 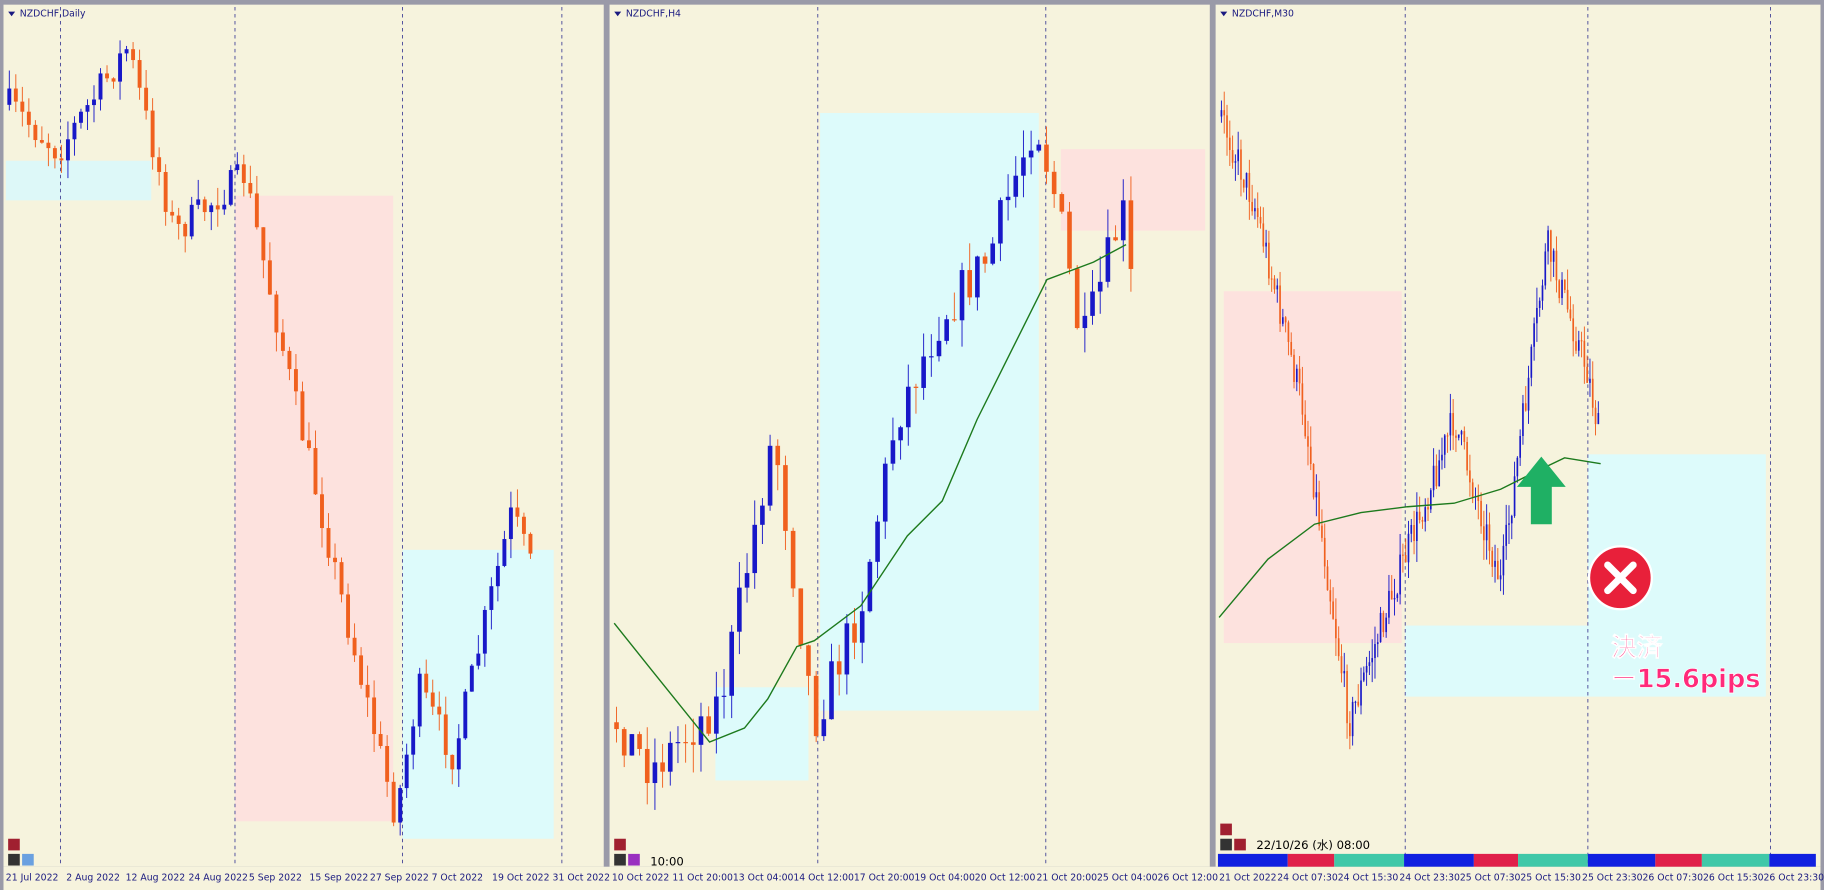 I want to click on x-axis-label: 2 Aug 2022, so click(x=93, y=878).